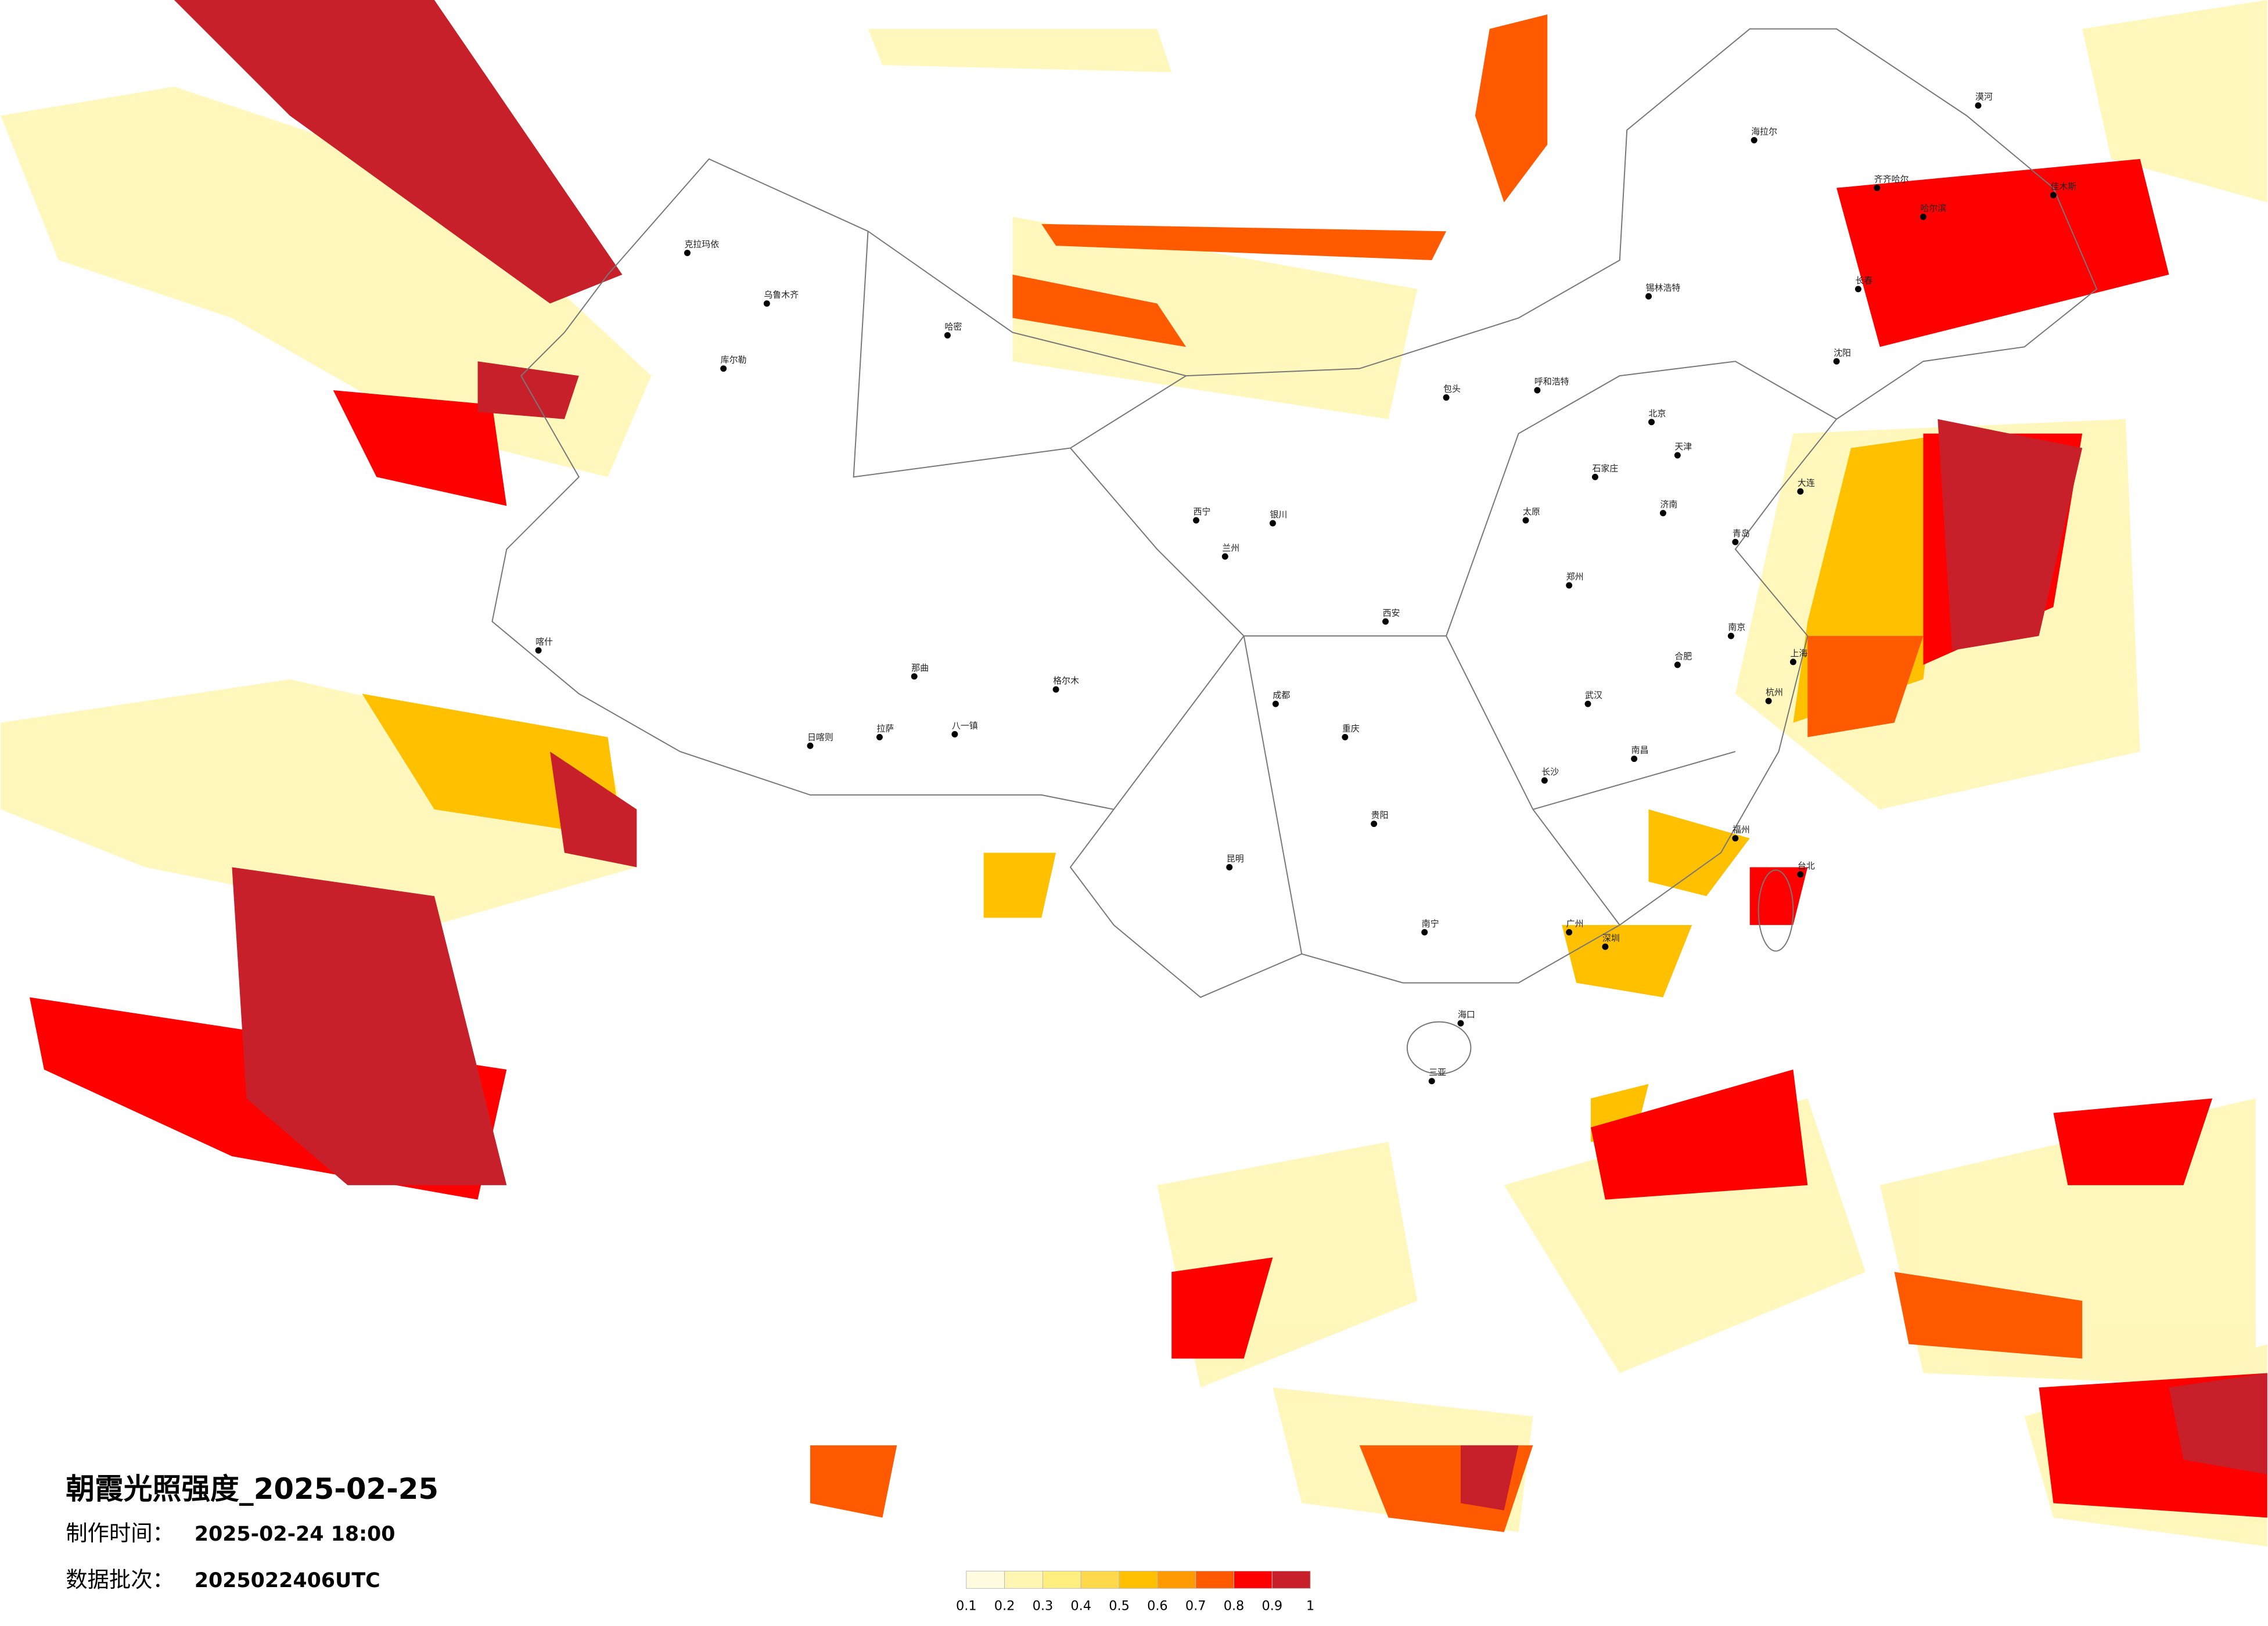 The height and width of the screenshot is (1626, 2268). I want to click on city-label: 广州, so click(1575, 923).